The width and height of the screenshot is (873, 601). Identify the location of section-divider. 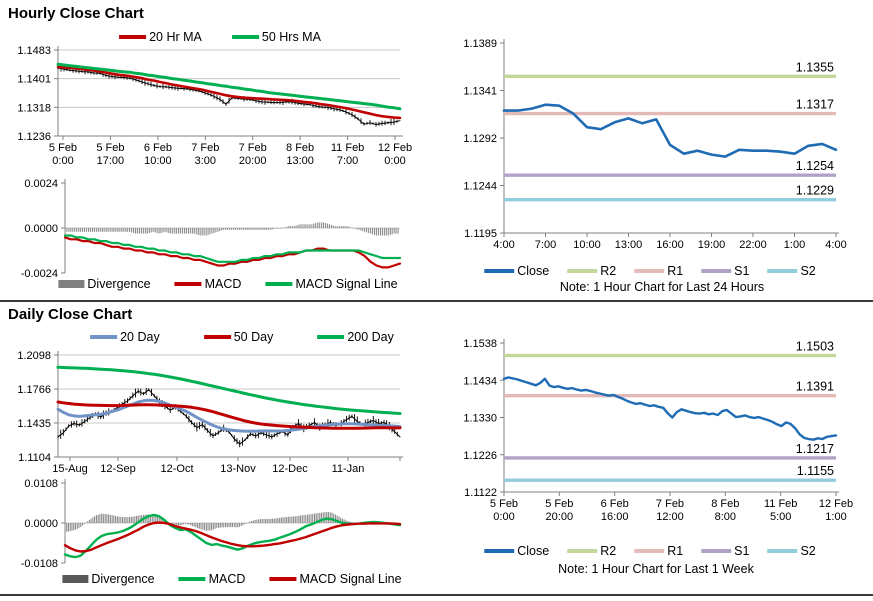
(436, 301).